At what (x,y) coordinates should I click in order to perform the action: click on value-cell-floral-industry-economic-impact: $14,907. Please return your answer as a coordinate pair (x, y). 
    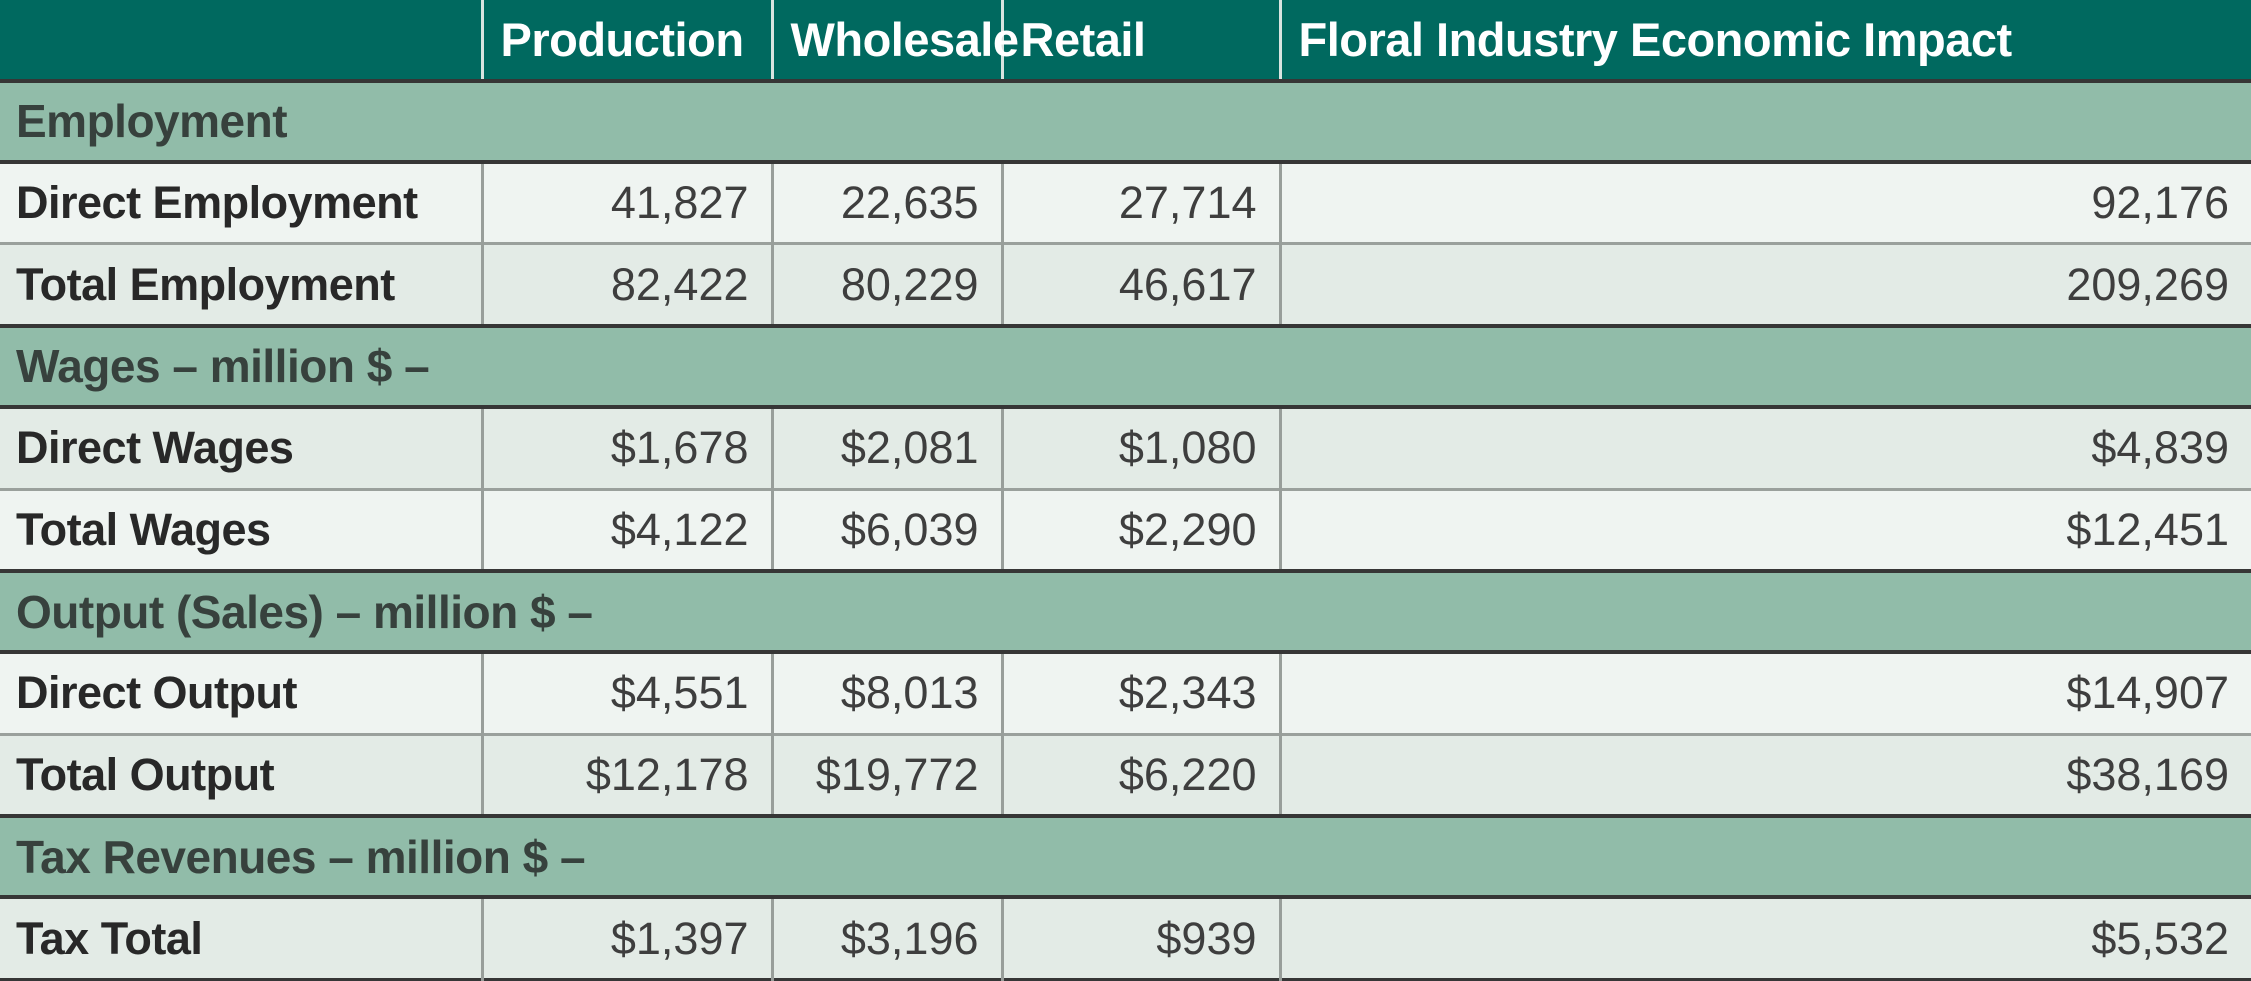
    Looking at the image, I should click on (1764, 693).